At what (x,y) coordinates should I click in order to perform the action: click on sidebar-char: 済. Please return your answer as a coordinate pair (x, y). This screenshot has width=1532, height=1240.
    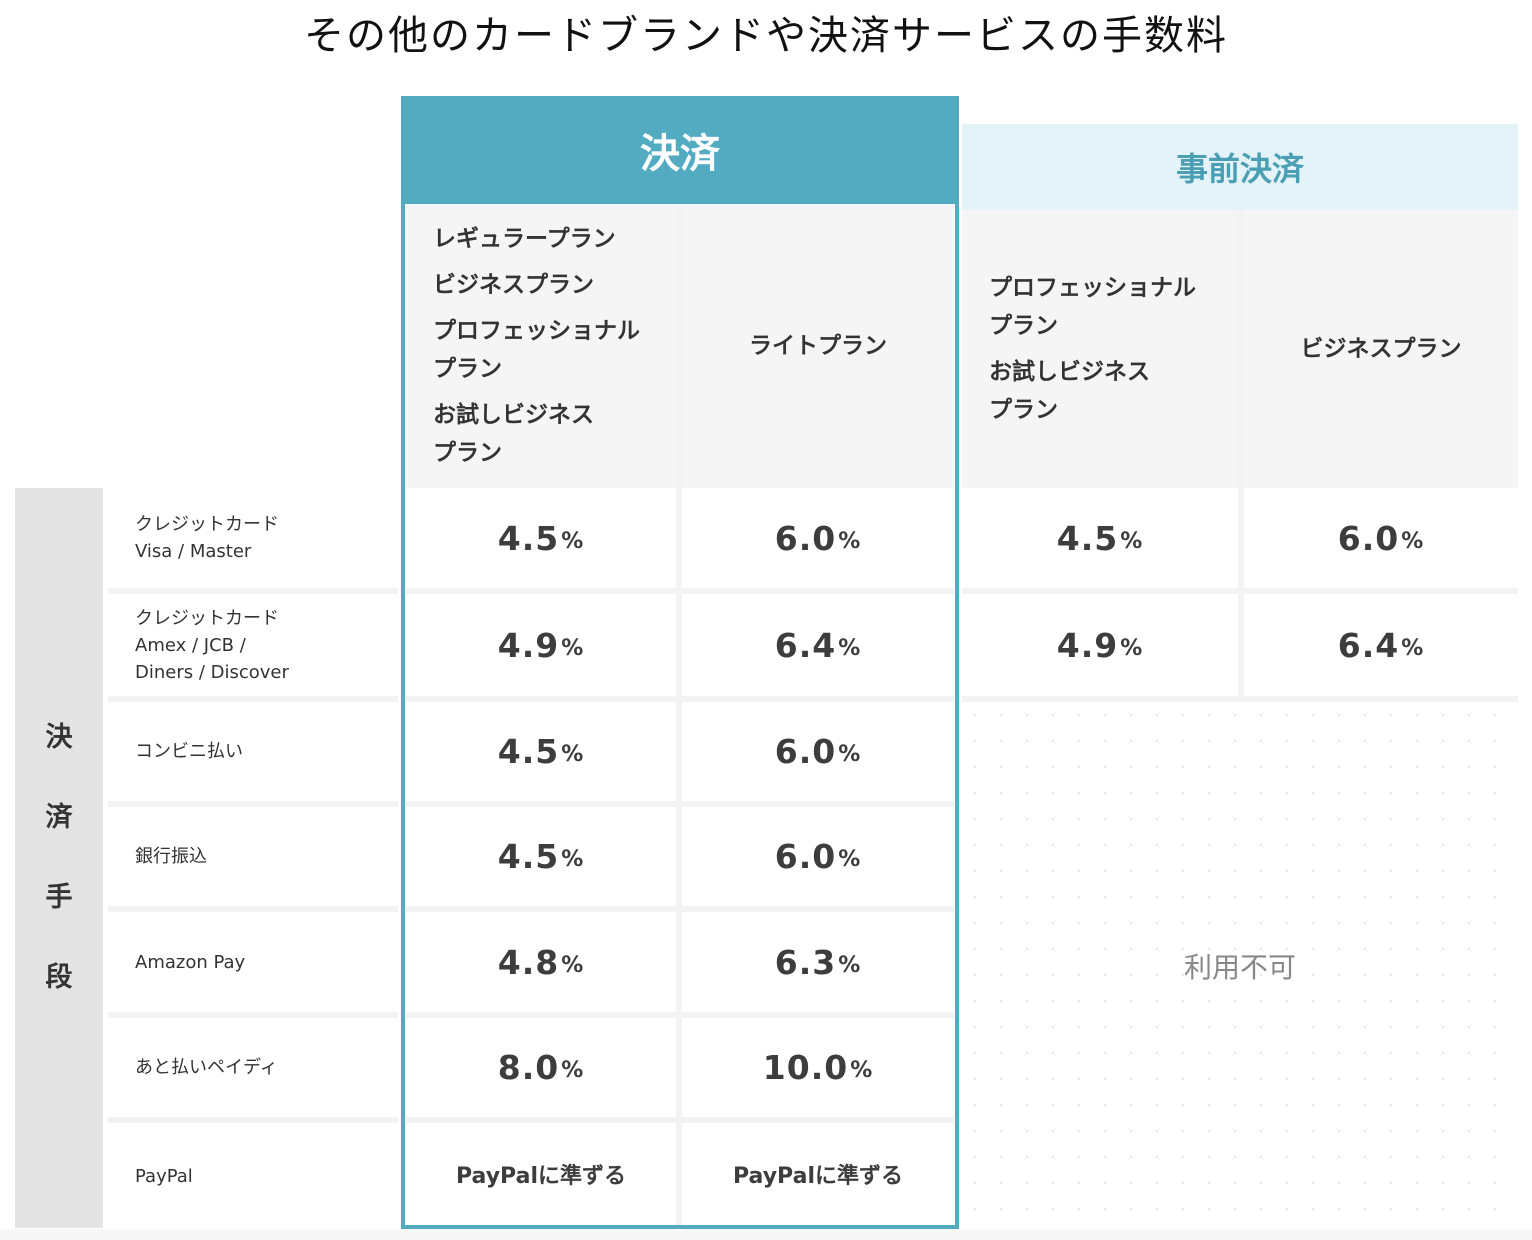
    Looking at the image, I should click on (59, 817).